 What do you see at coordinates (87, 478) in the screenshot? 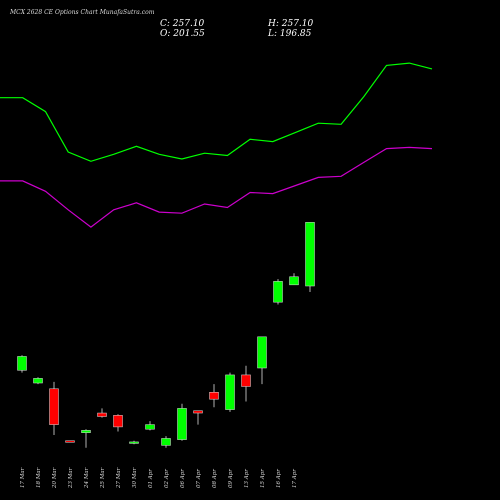
I see `x-tick-label: 24 Mar` at bounding box center [87, 478].